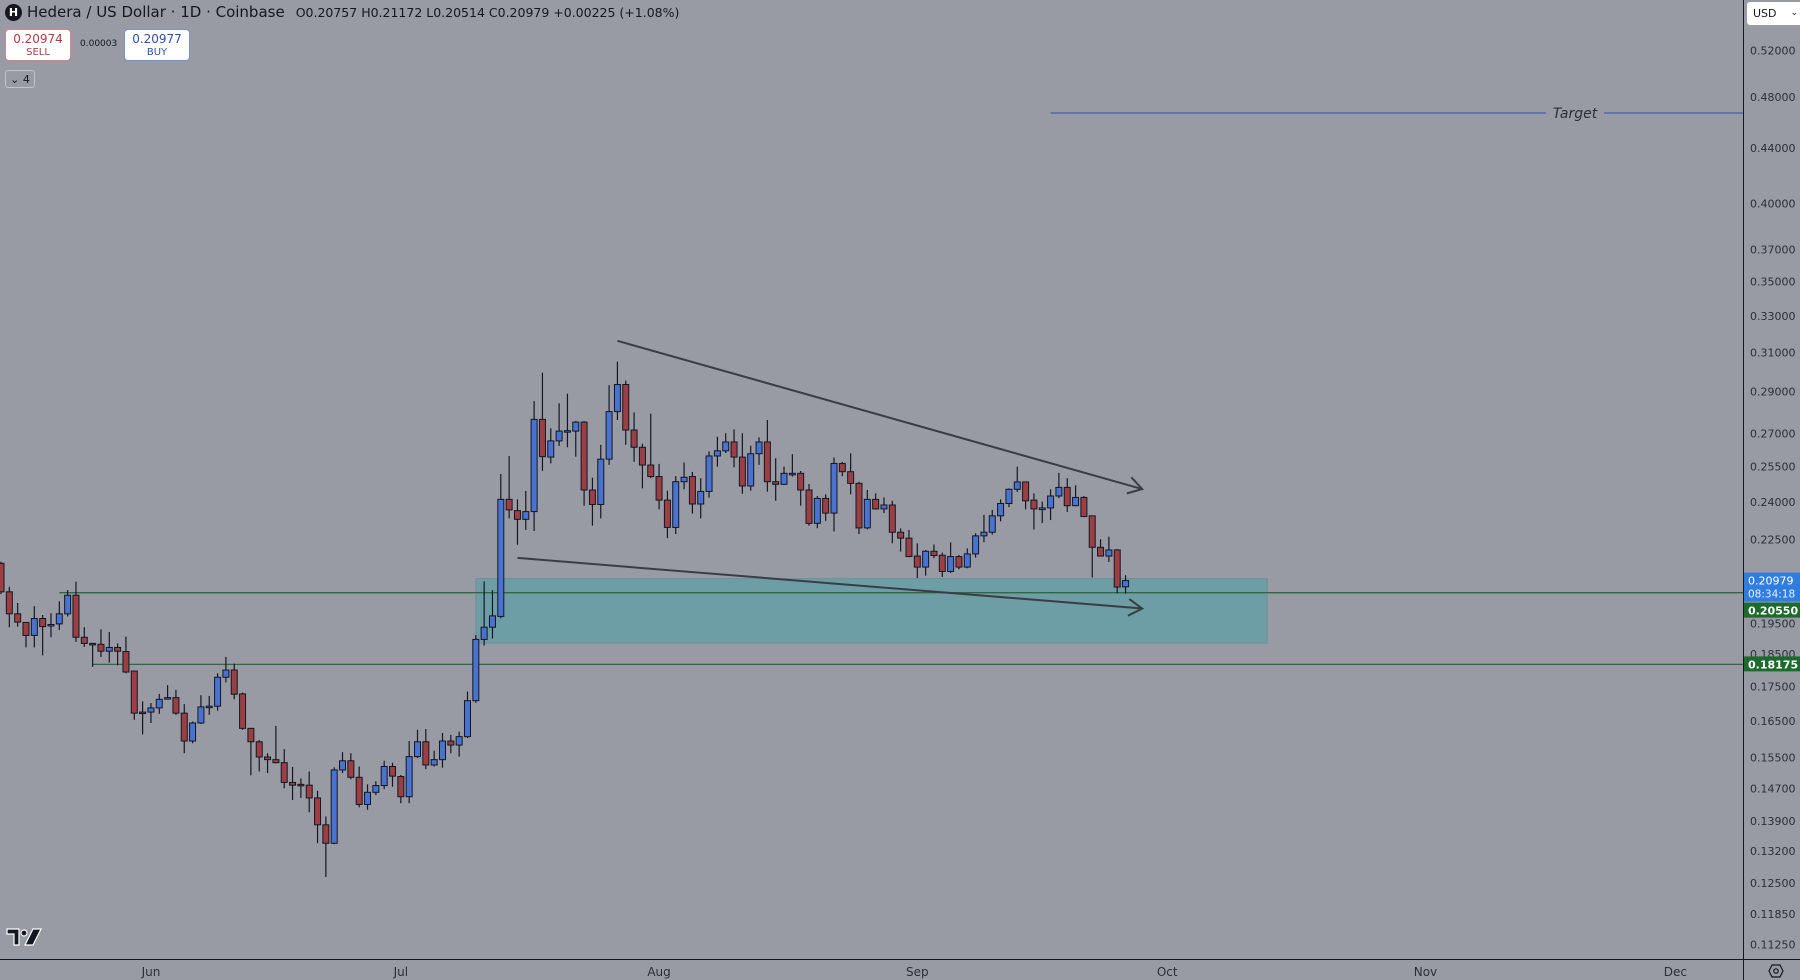  I want to click on time-axis: Jun Jul Aug Sep Oct Nov Dec, so click(914, 972).